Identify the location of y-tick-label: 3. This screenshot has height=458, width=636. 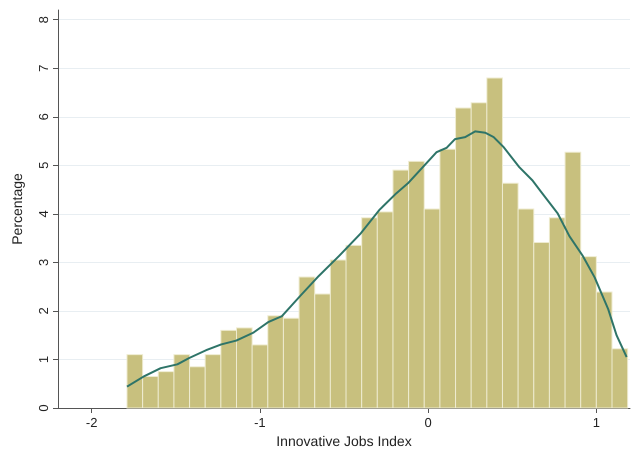
(43, 262).